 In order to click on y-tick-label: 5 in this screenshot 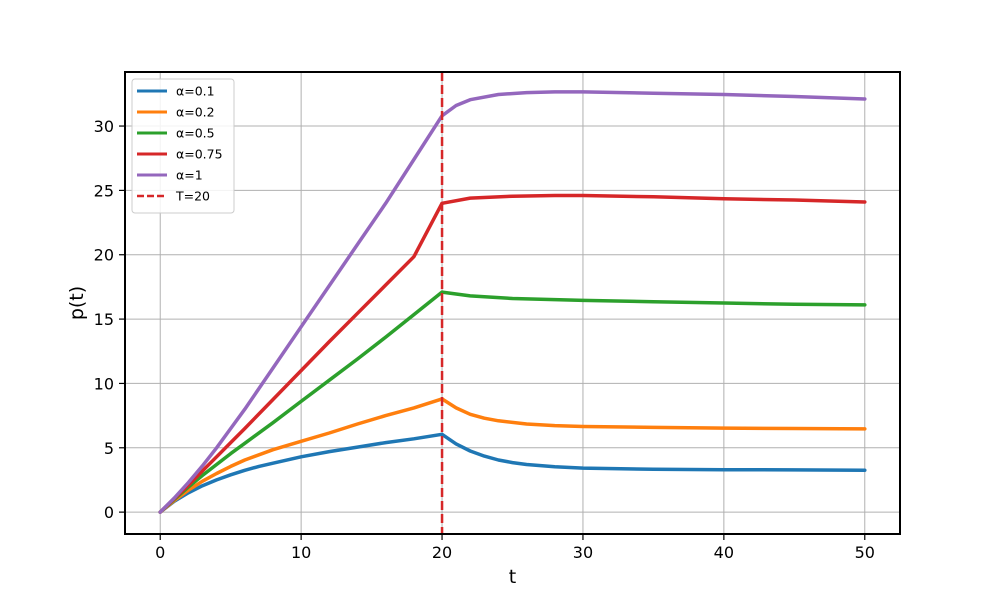, I will do `click(109, 448)`.